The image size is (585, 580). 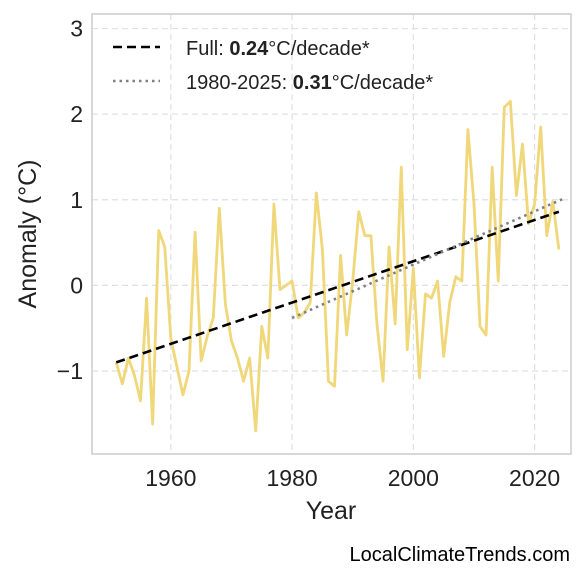 I want to click on y-tick-label: 0, so click(x=76, y=285).